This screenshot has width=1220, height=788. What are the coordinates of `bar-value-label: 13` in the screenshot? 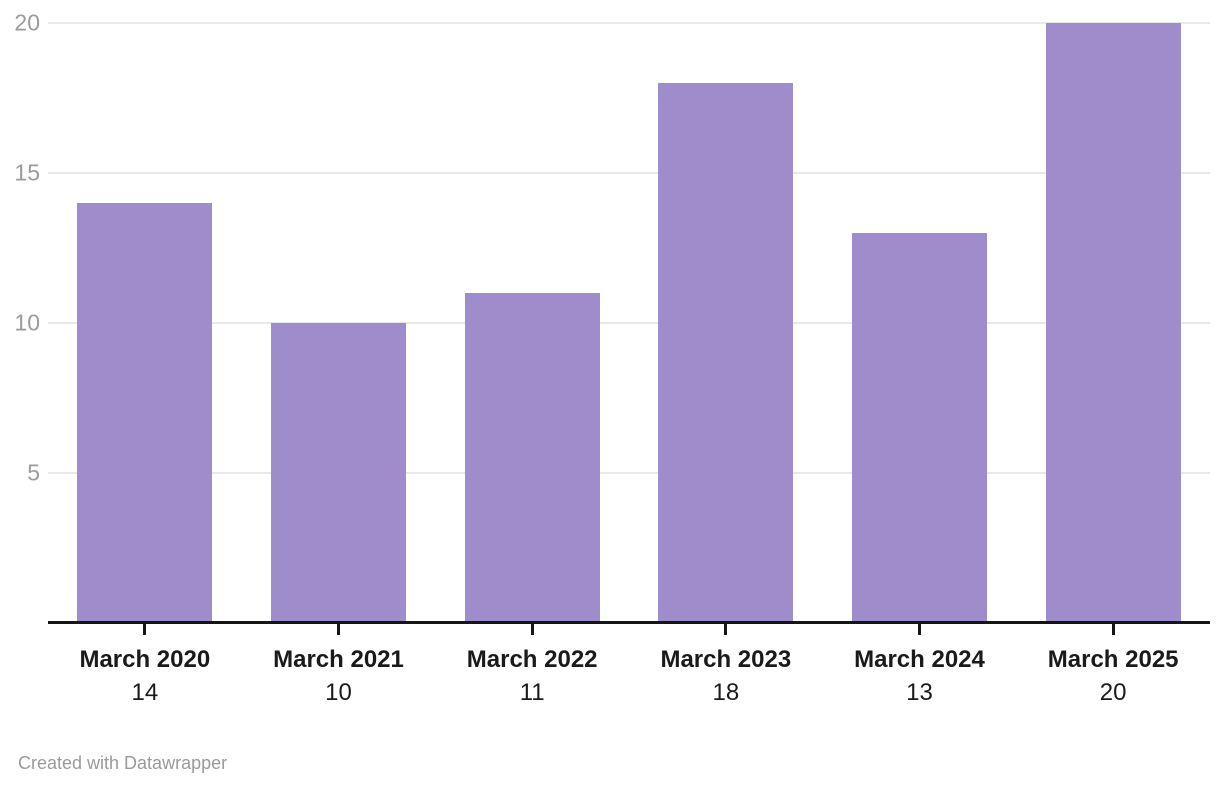 It's located at (919, 692).